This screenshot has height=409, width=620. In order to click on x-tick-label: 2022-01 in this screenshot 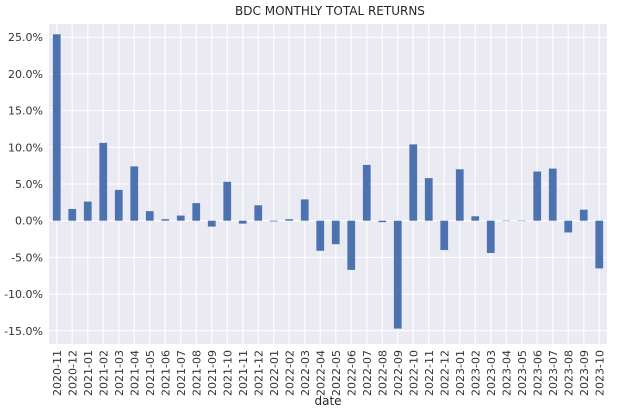, I will do `click(274, 373)`.